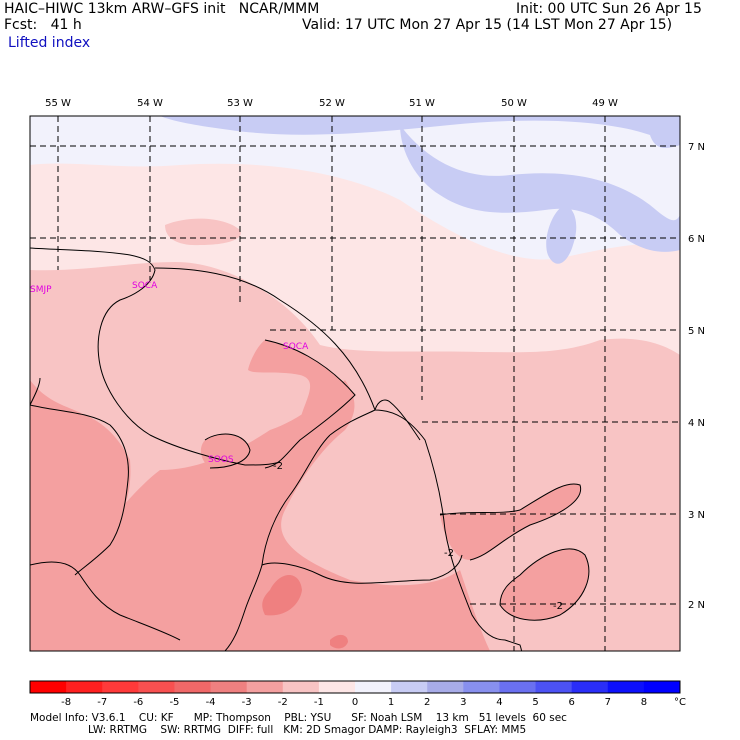  Describe the element at coordinates (162, 9) in the screenshot. I see `model-title: HAIC–HIWC 13km ARW–GFS init NCAR/MMM` at that location.